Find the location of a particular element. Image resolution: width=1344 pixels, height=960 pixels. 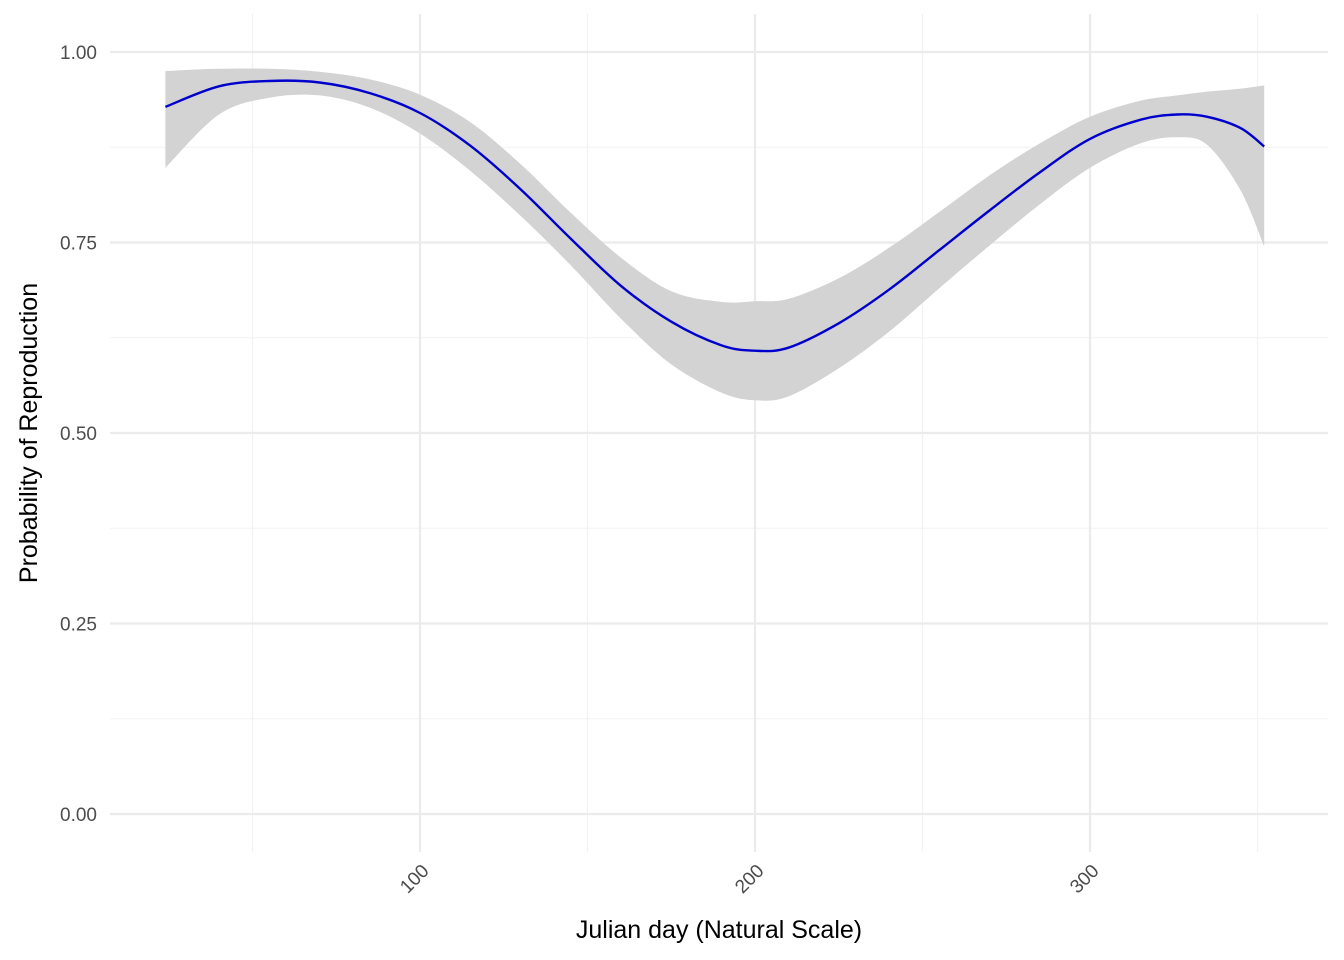

y-axis-ticks: 0.00 0.25 0.50 0.75 1.00 is located at coordinates (78, 434).